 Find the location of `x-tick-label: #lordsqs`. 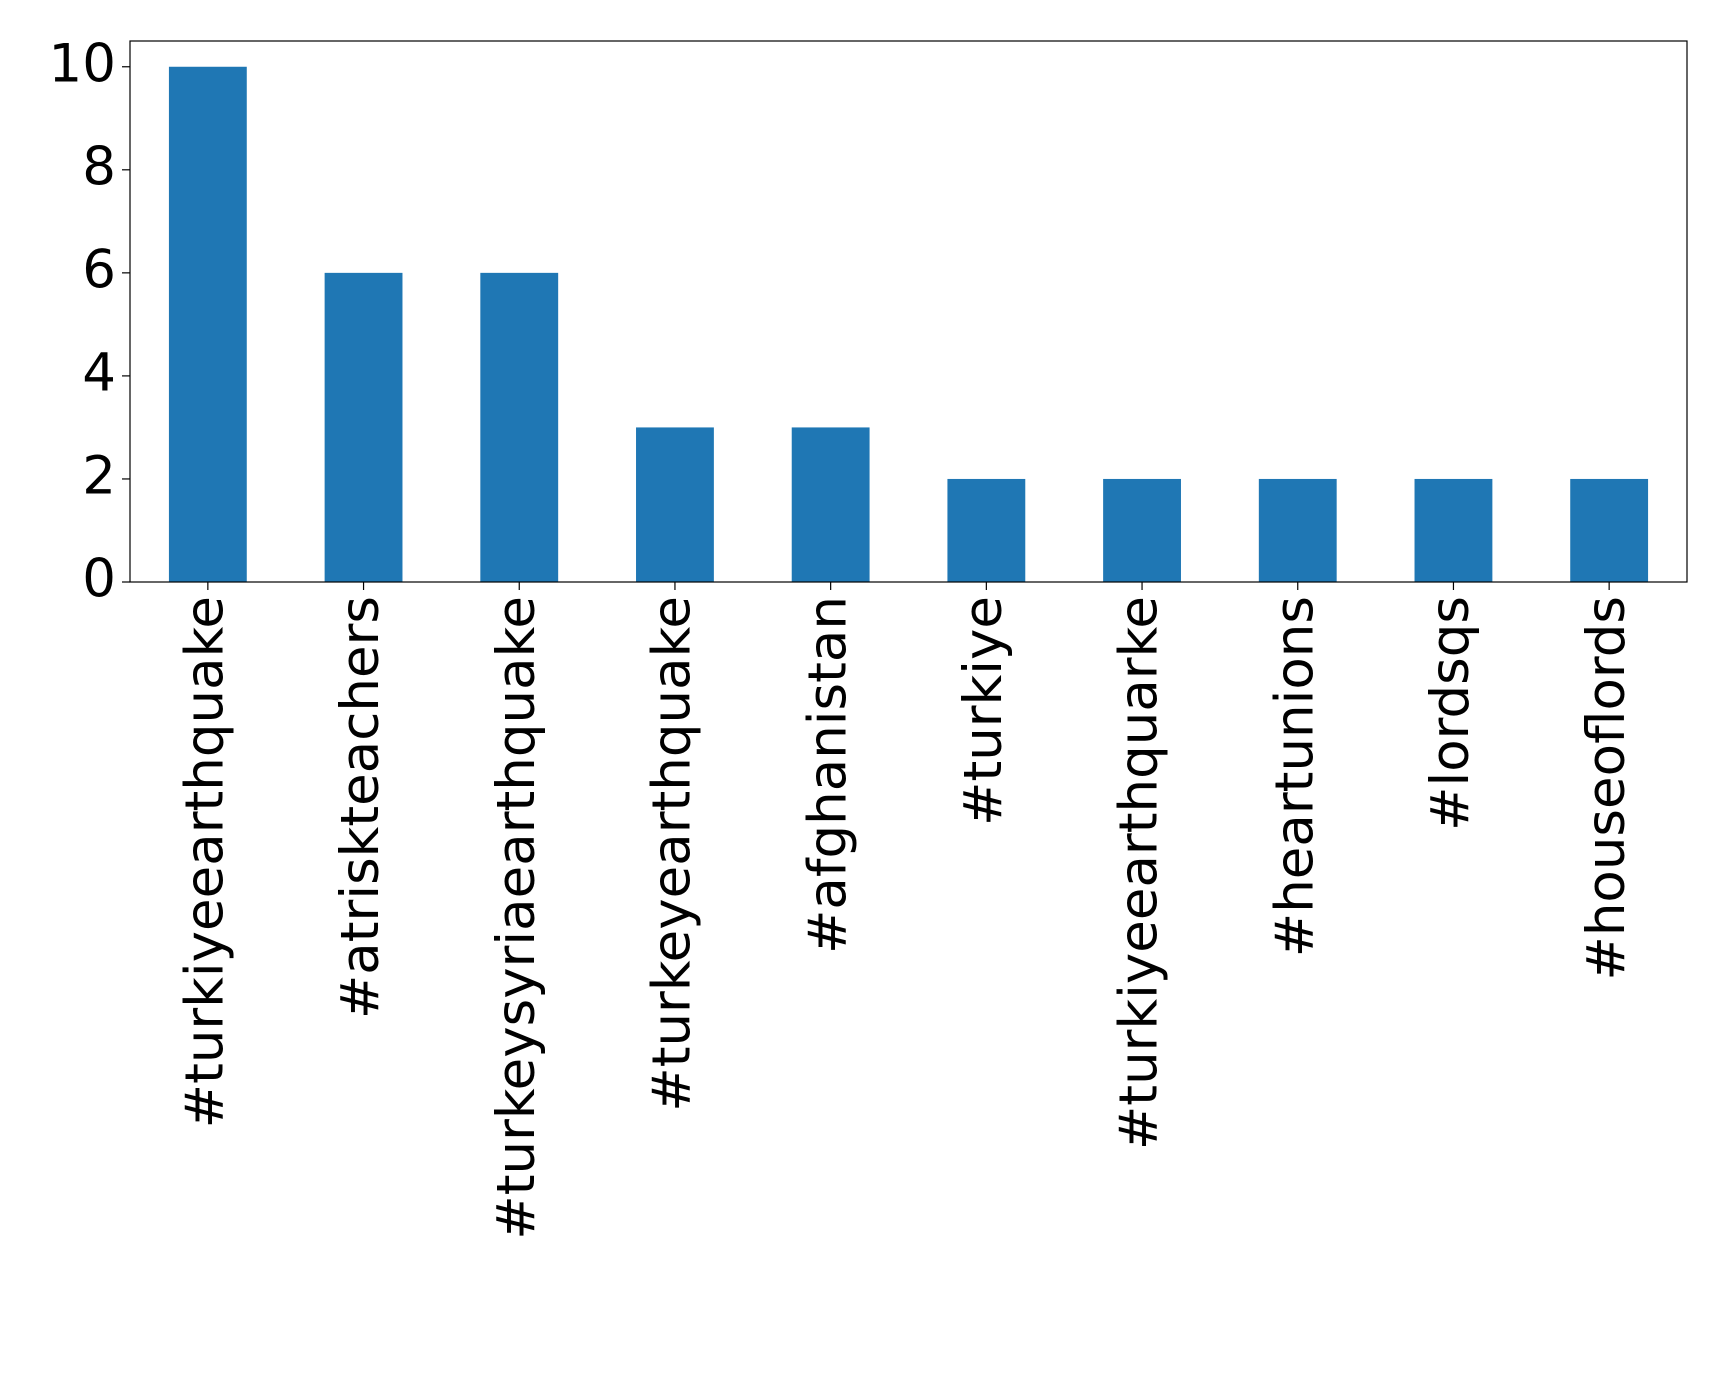

x-tick-label: #lordsqs is located at coordinates (1450, 713).